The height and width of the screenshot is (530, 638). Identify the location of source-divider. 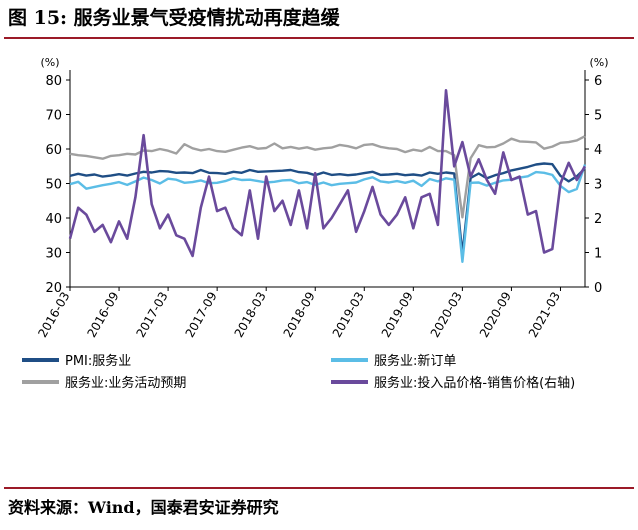
(319, 488).